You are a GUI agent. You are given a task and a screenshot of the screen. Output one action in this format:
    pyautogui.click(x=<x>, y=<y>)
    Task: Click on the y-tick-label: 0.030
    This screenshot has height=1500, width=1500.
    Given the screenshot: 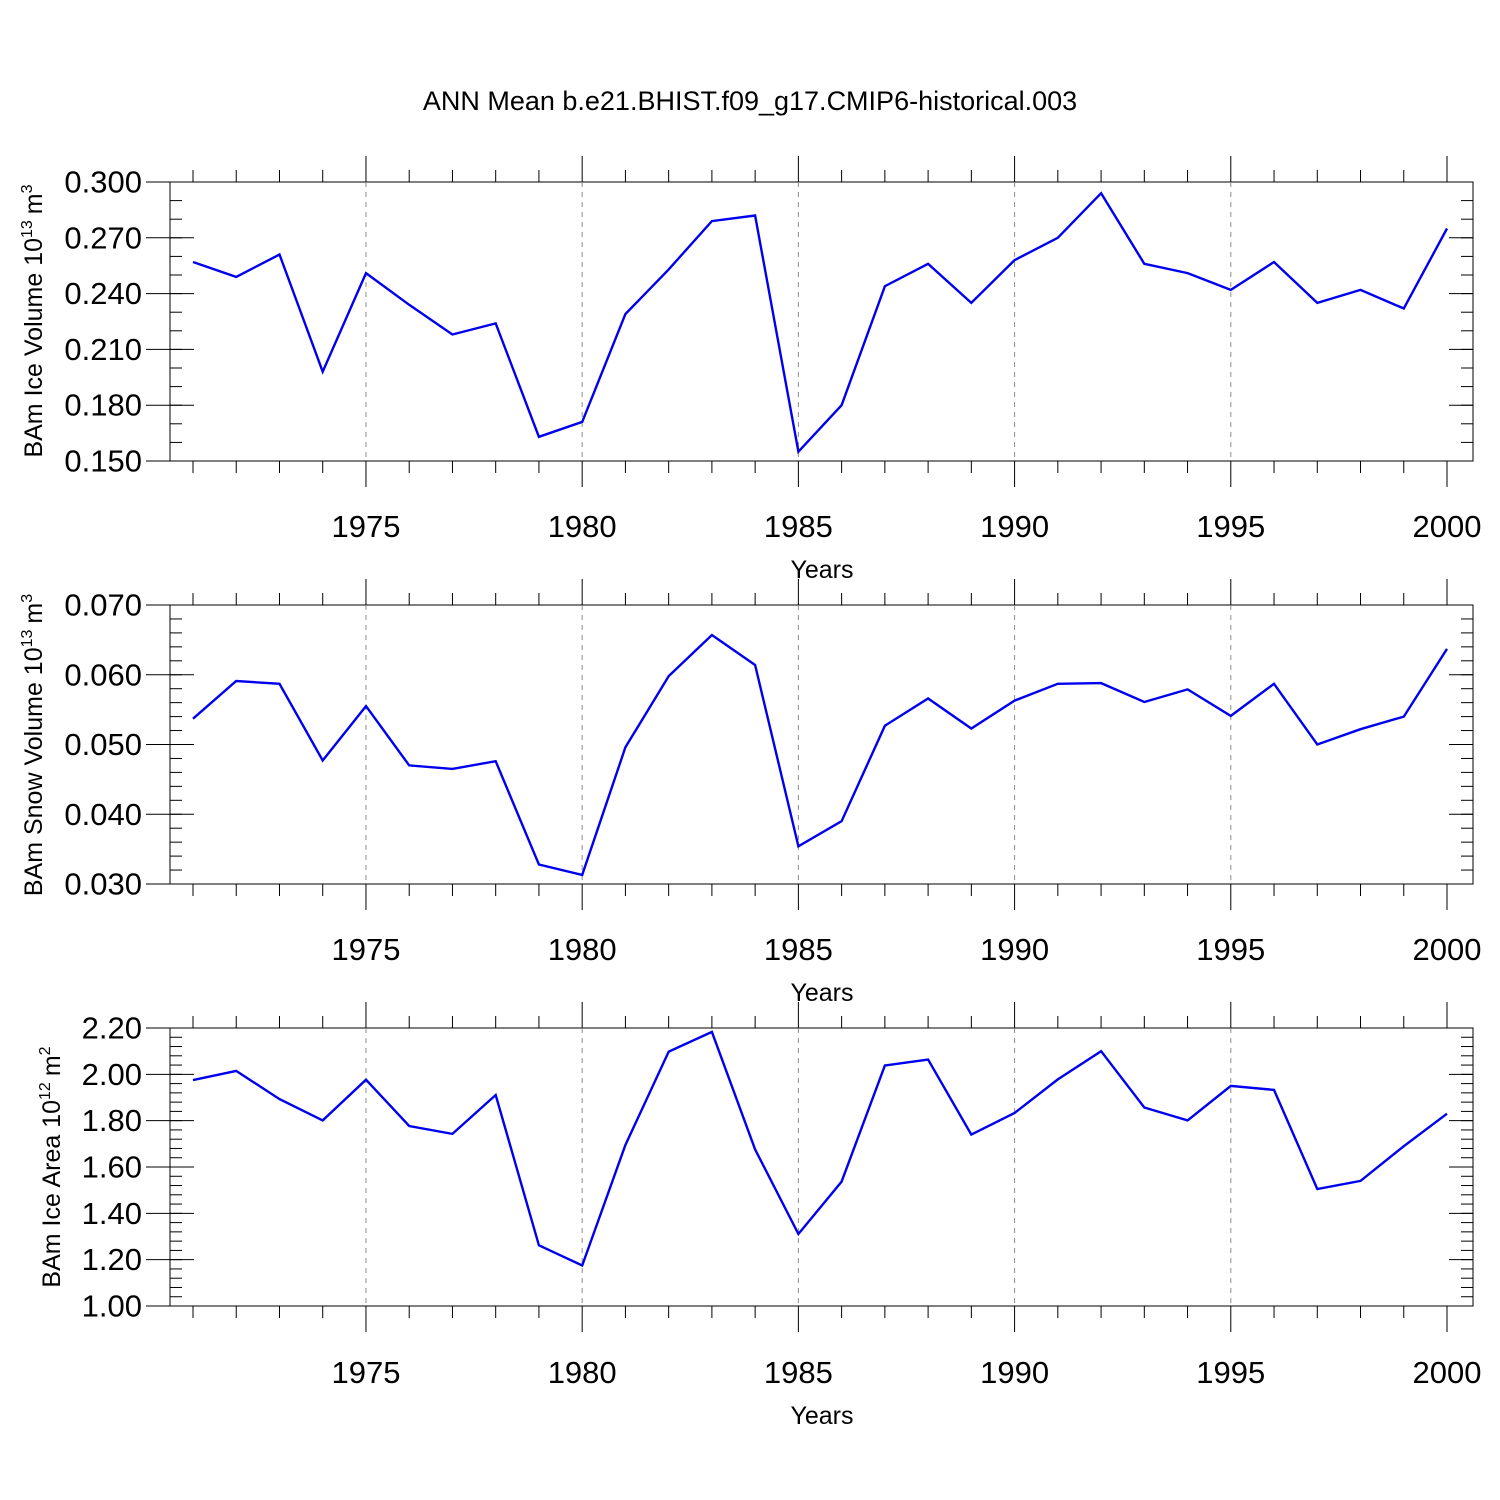 What is the action you would take?
    pyautogui.click(x=103, y=884)
    